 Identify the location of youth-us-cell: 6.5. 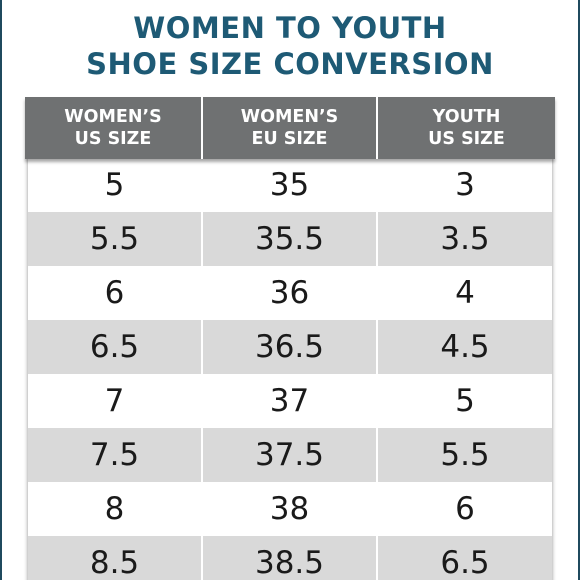
(465, 562).